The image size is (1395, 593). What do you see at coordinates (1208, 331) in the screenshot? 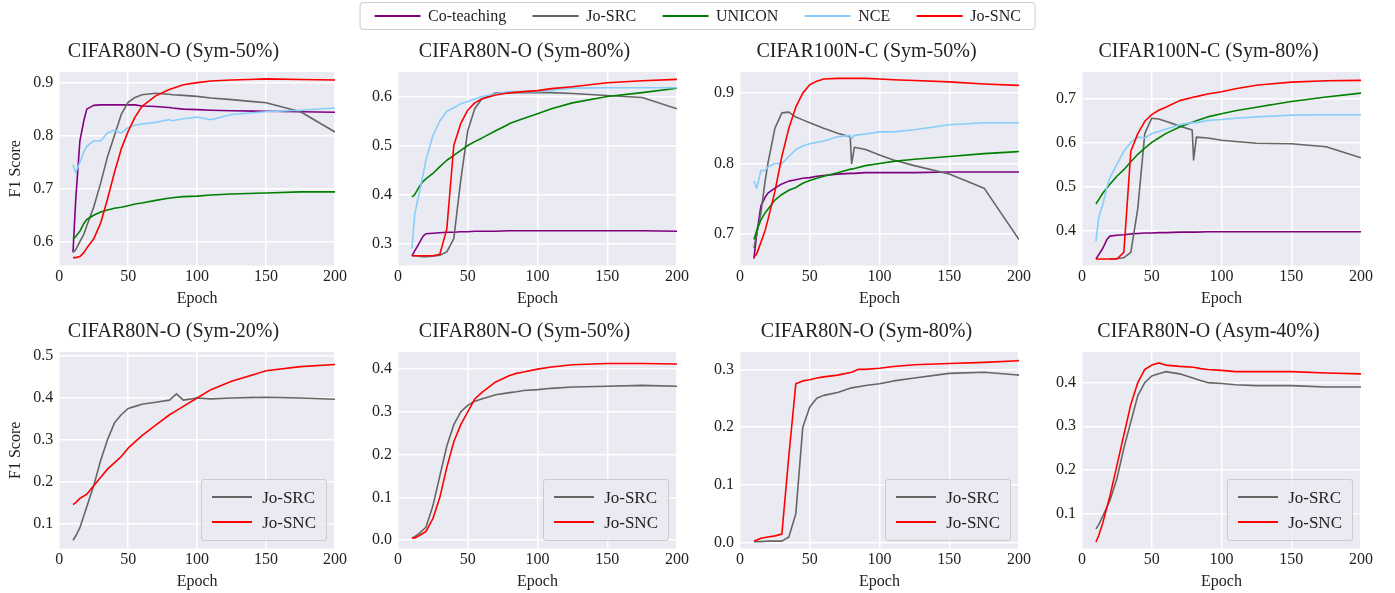
I see `chart-title: CIFAR80N-O (Asym-40%)` at bounding box center [1208, 331].